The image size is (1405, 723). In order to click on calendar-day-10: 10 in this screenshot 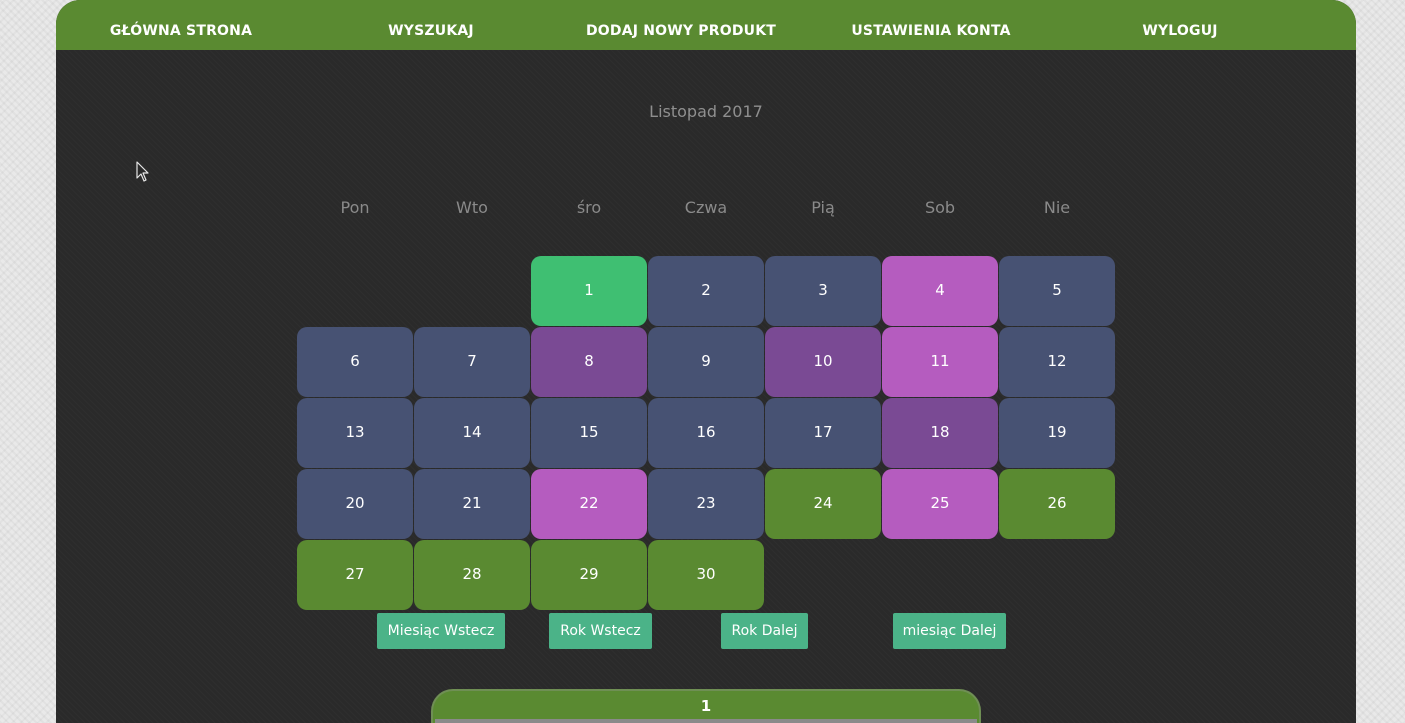, I will do `click(823, 362)`.